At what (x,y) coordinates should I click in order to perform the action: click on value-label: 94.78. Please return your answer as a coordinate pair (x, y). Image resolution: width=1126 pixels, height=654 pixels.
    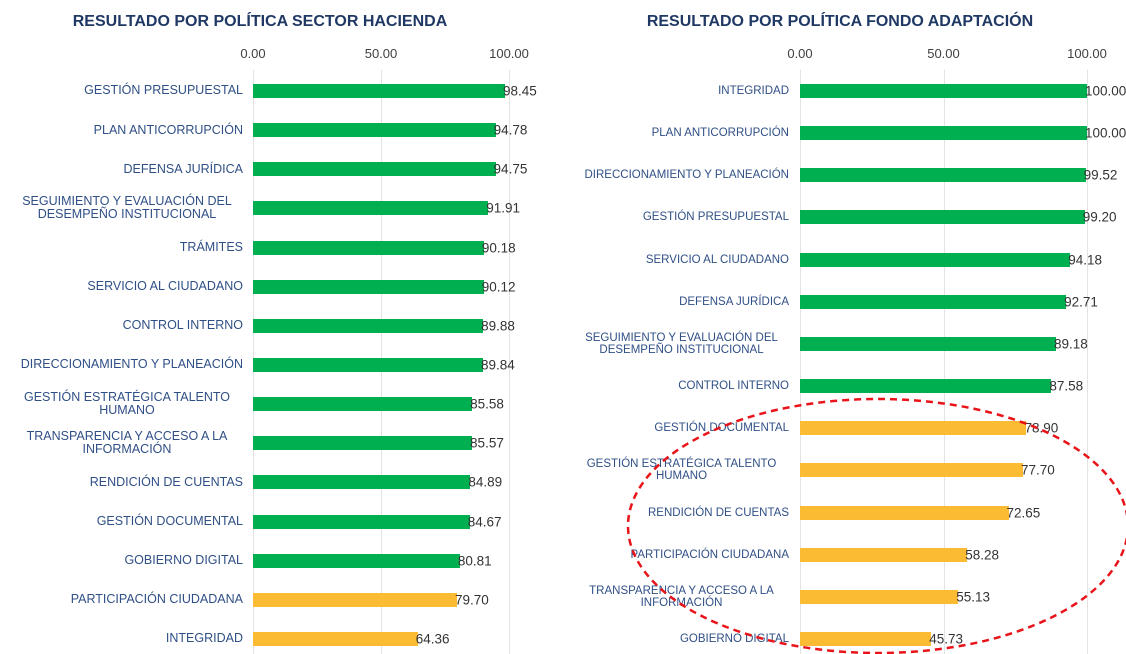
    Looking at the image, I should click on (510, 130).